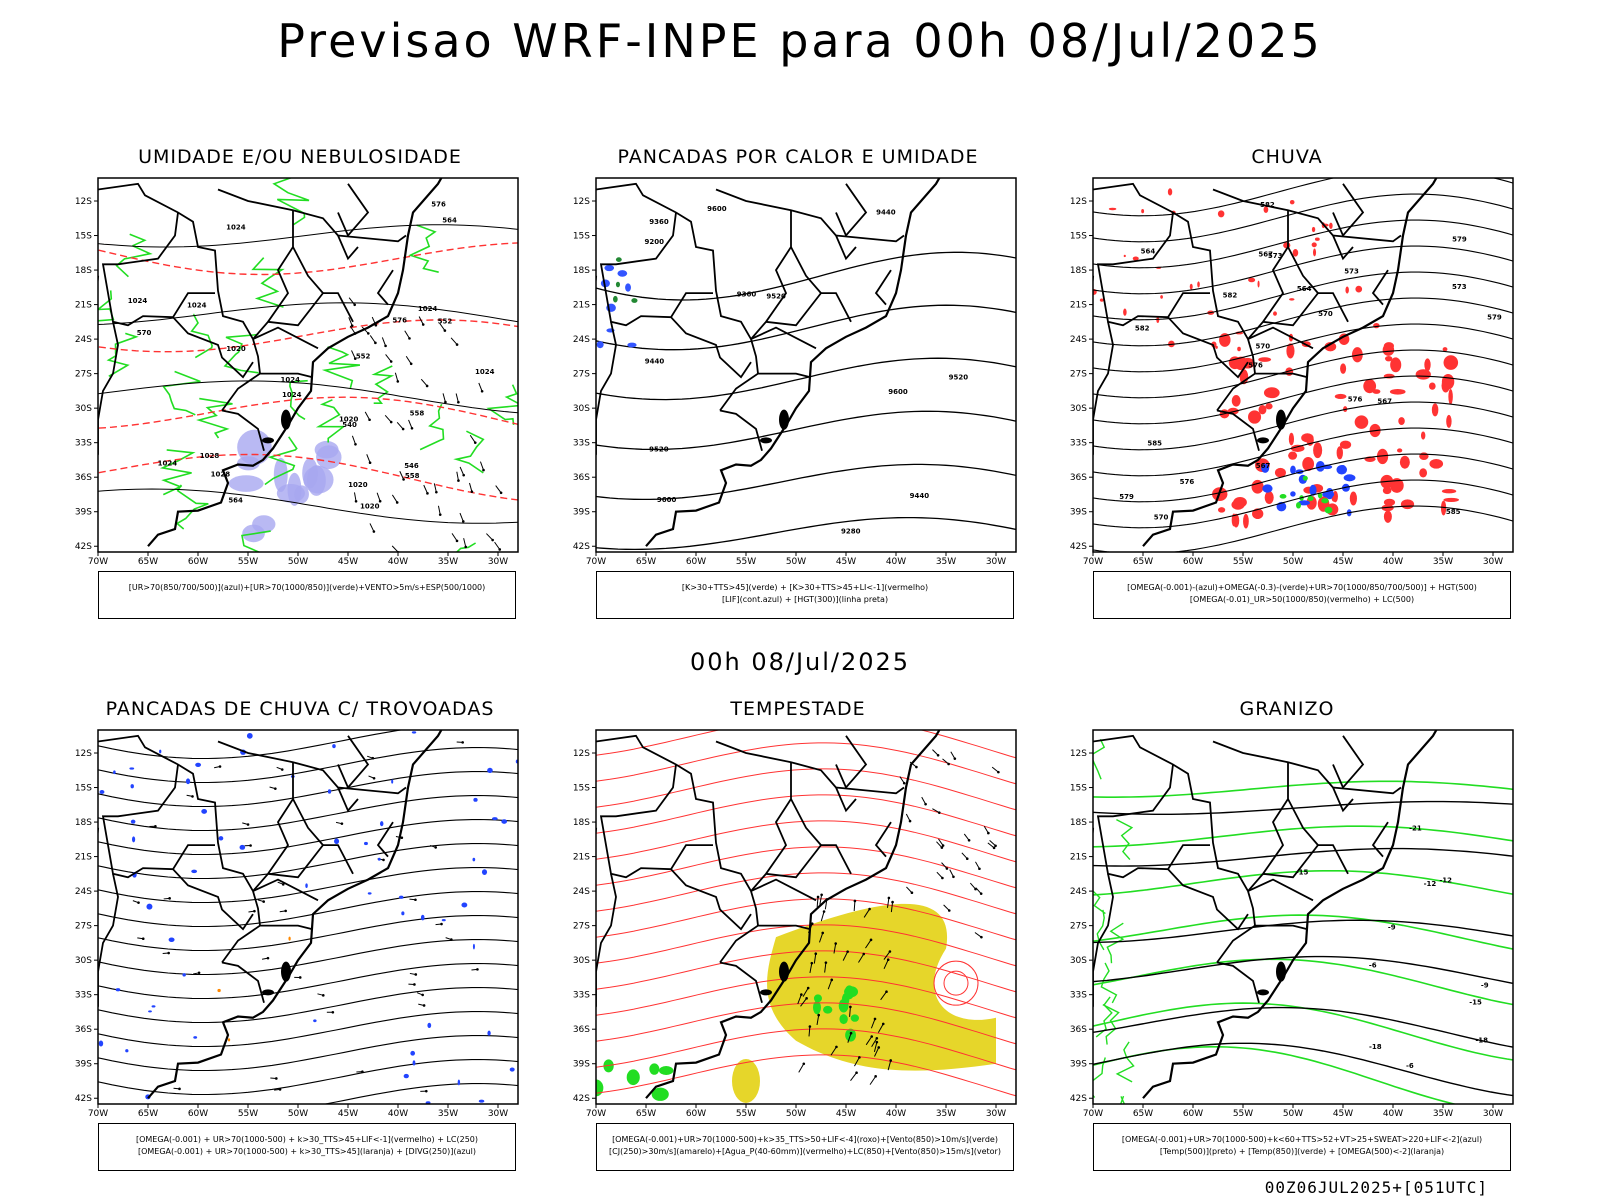  Describe the element at coordinates (1078, 547) in the screenshot. I see `lat-label: 42S` at that location.